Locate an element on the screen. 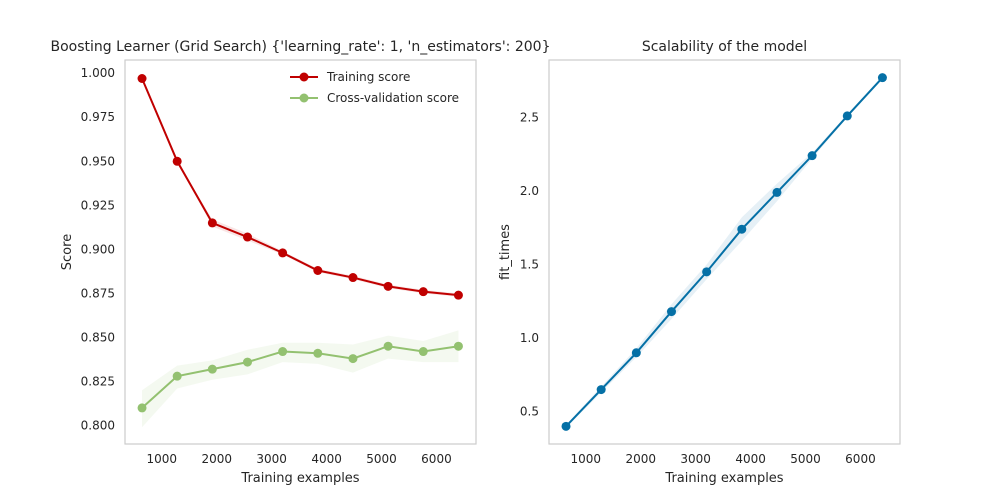  legend: Training score Cross-validation score is located at coordinates (374, 87).